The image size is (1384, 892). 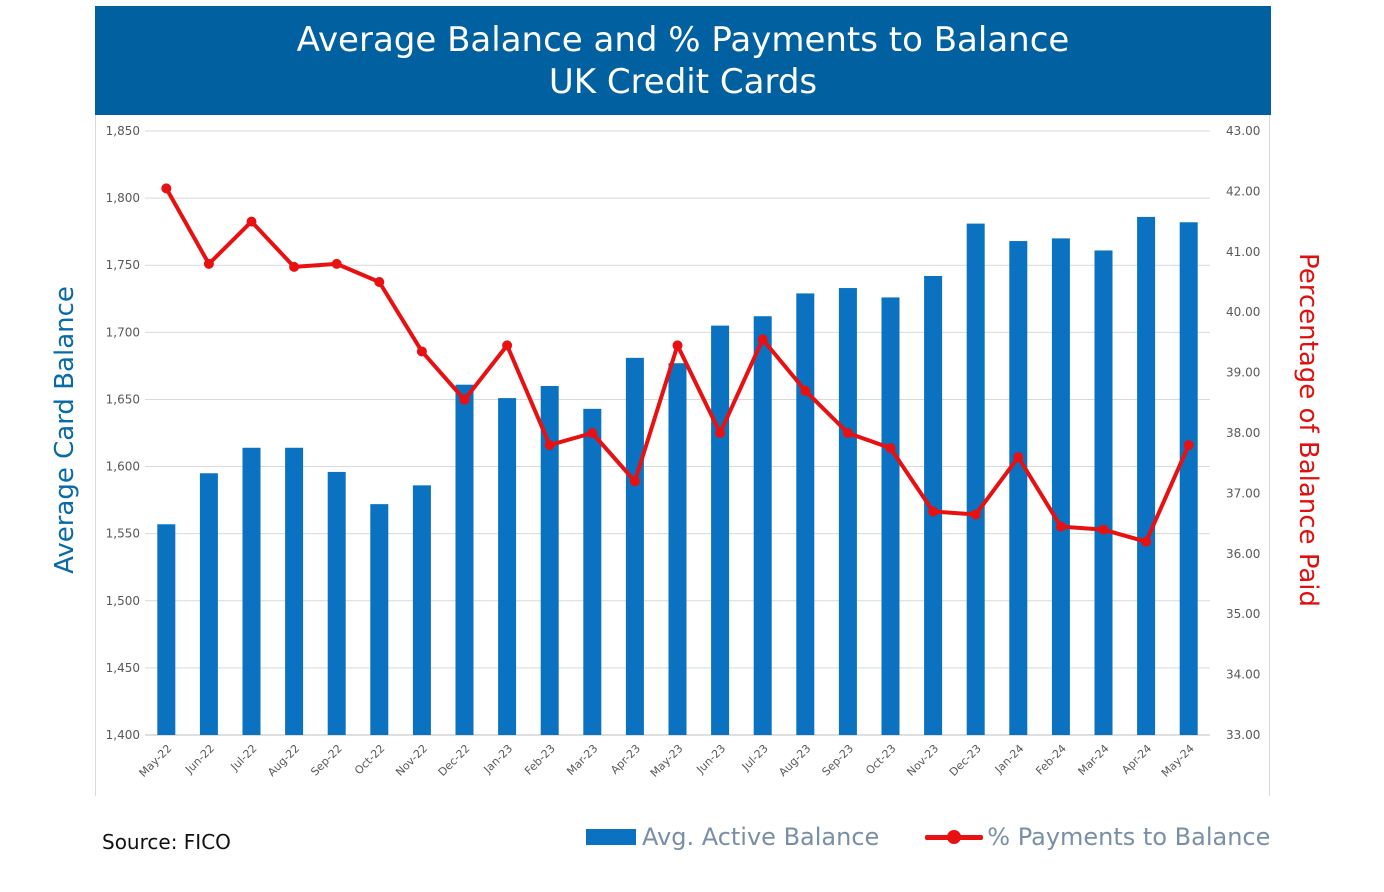 What do you see at coordinates (1243, 191) in the screenshot?
I see `right-tick-label: 42.00` at bounding box center [1243, 191].